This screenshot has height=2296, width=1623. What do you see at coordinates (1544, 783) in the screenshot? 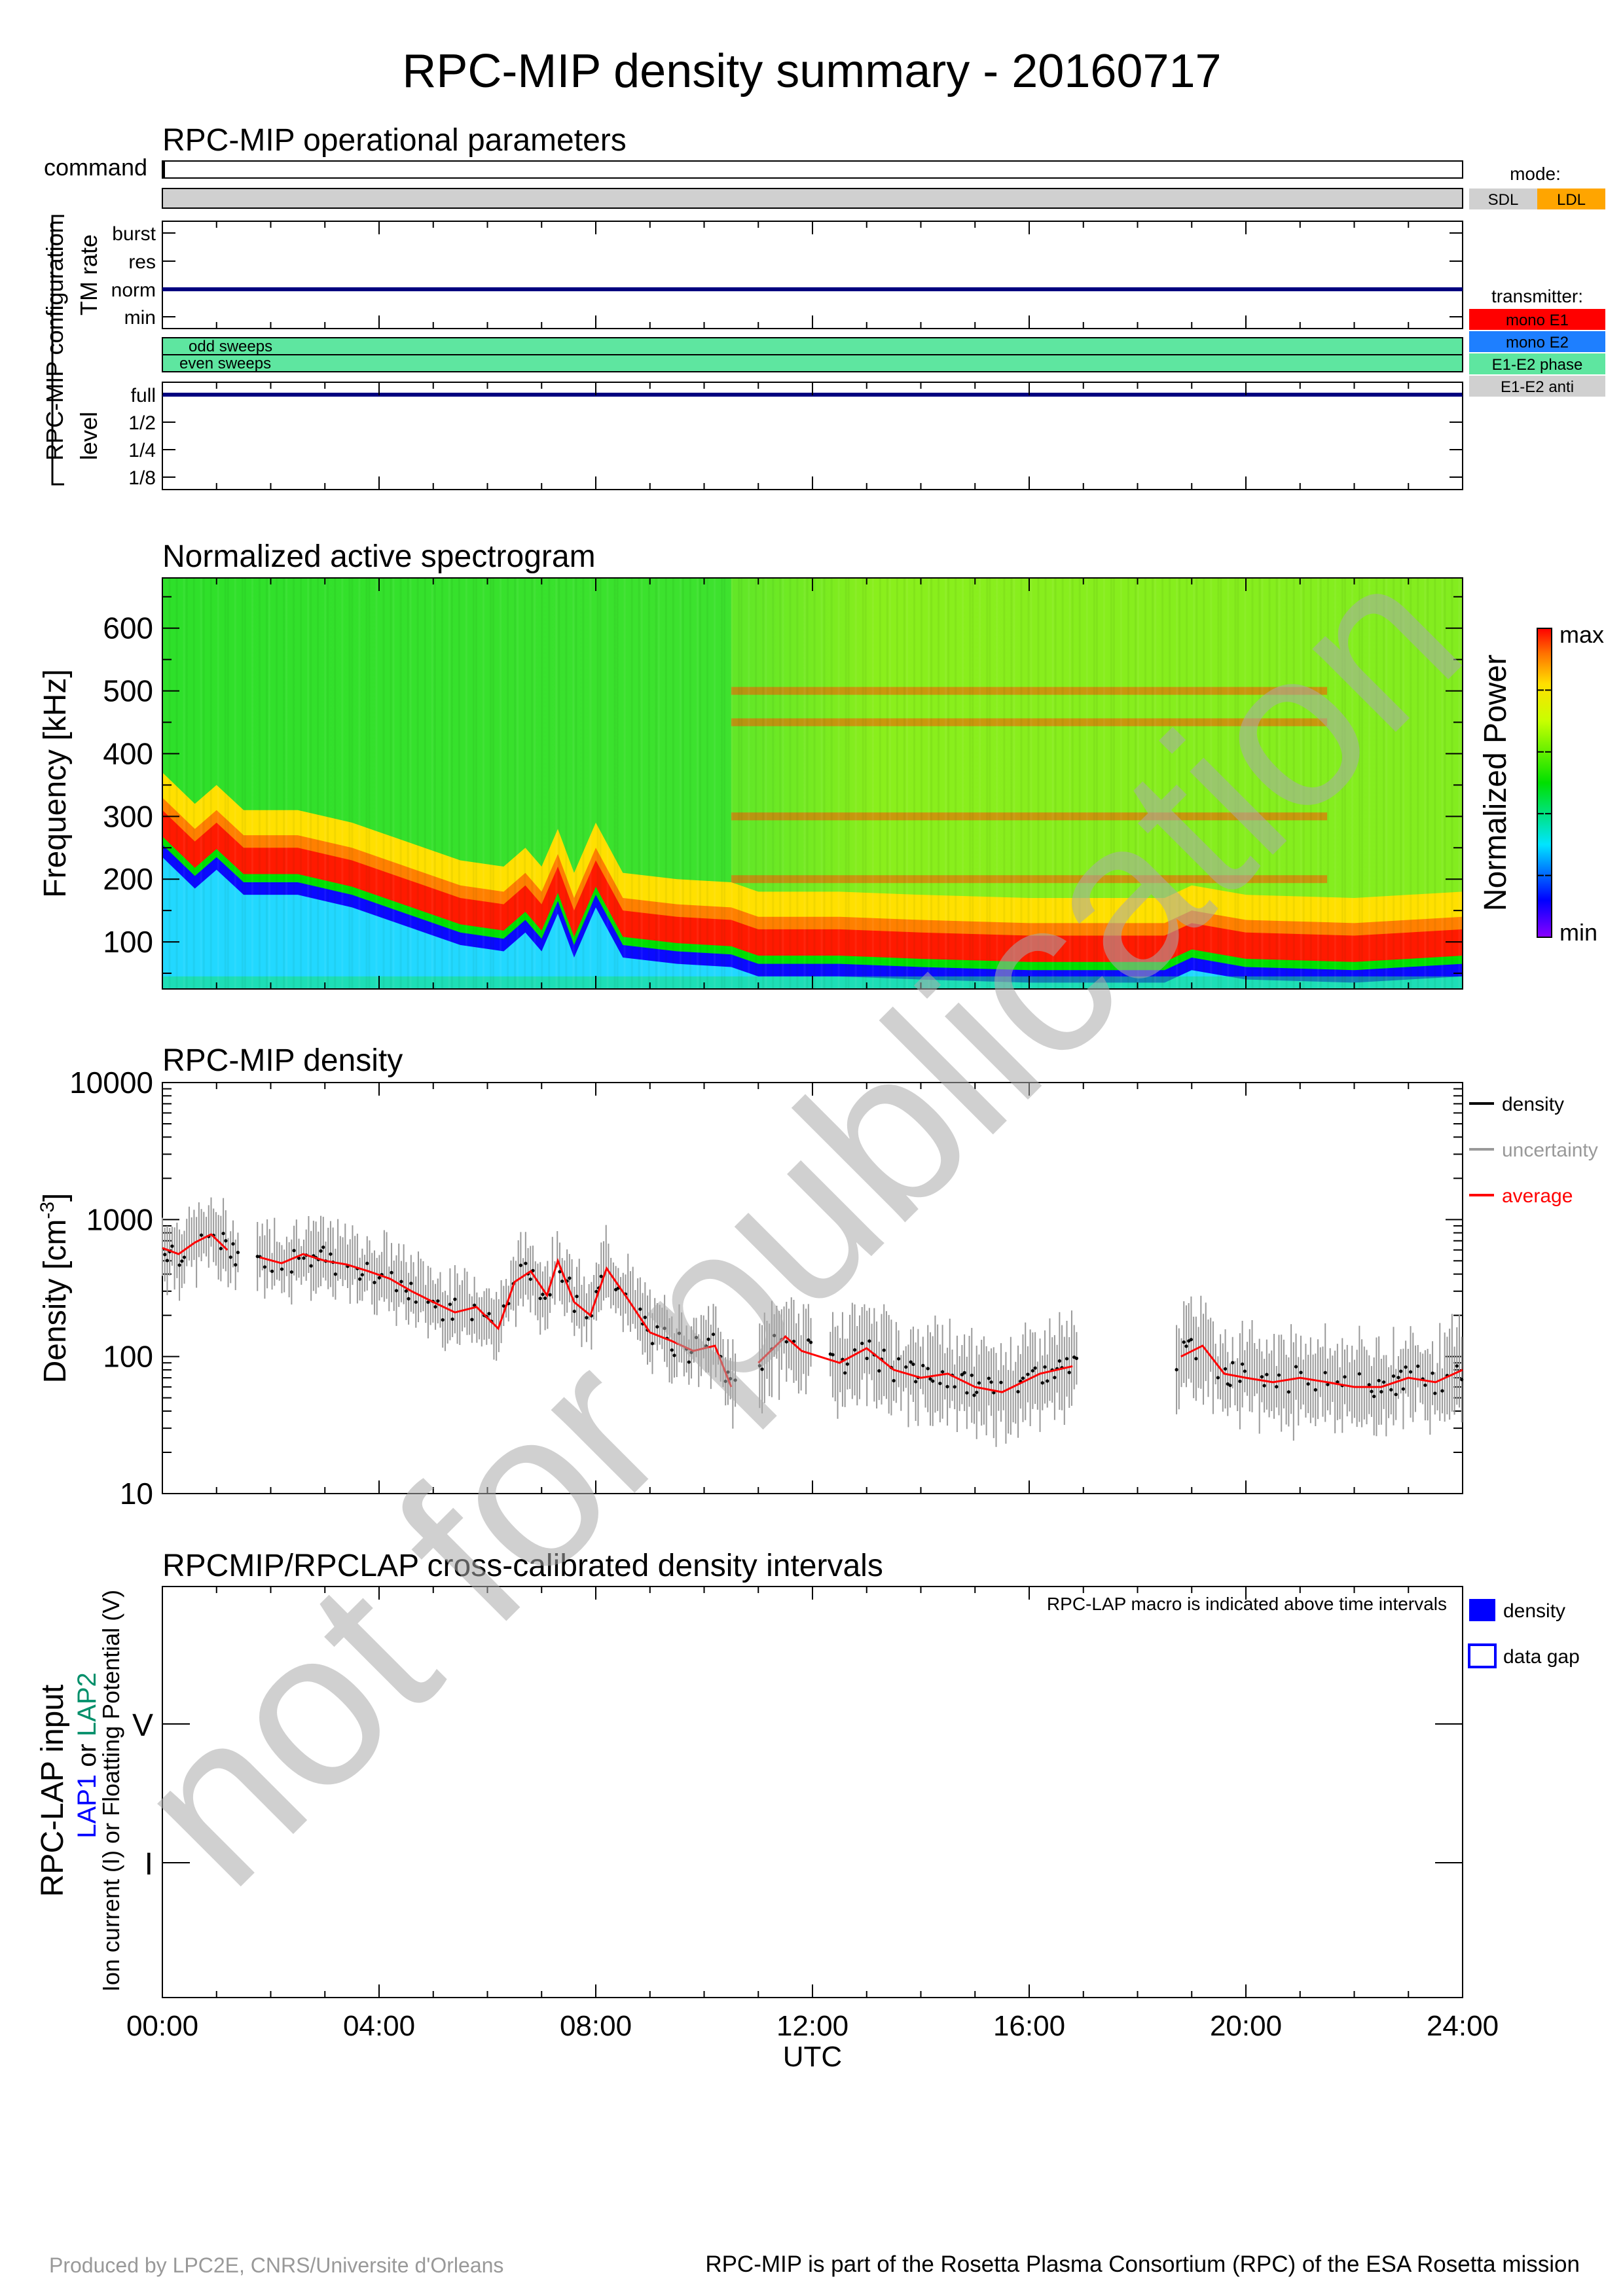
I see `colorbar` at bounding box center [1544, 783].